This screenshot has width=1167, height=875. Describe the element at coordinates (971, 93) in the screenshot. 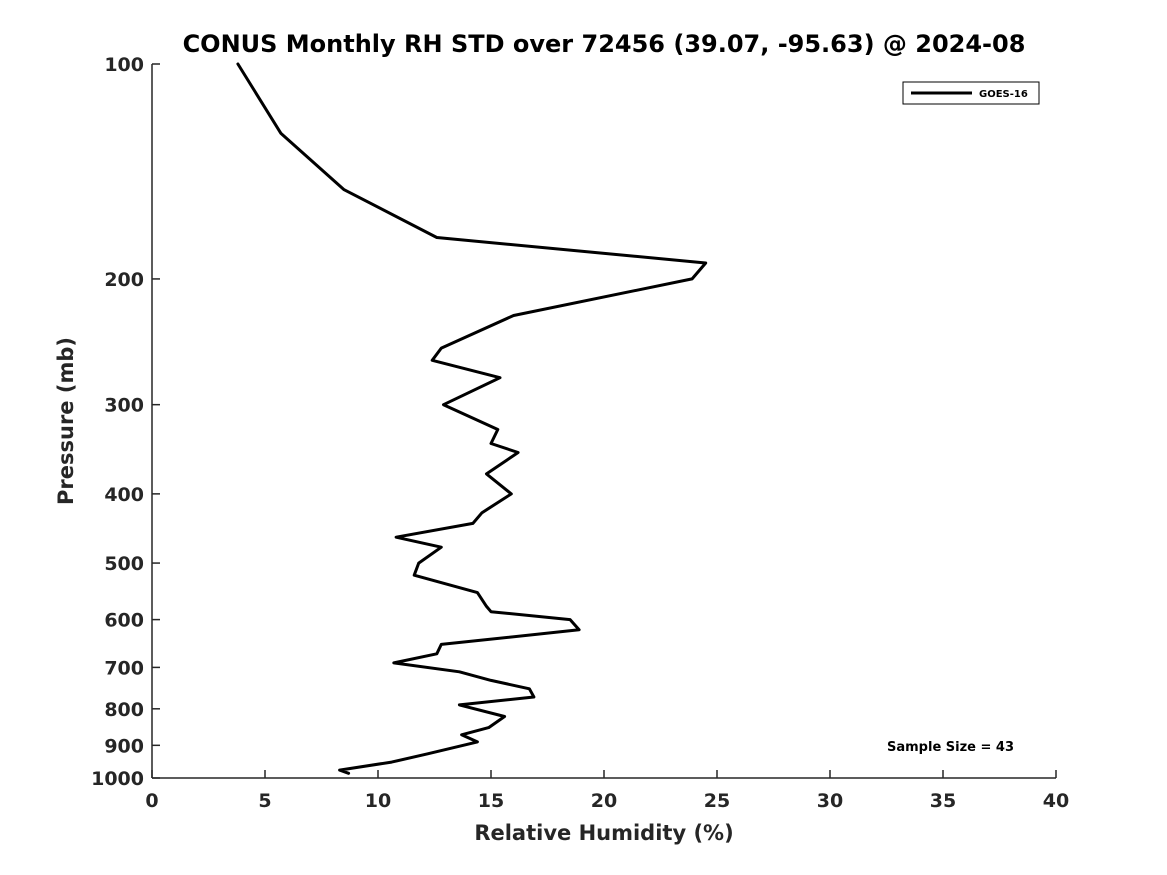

I see `legend: GOES-16` at that location.